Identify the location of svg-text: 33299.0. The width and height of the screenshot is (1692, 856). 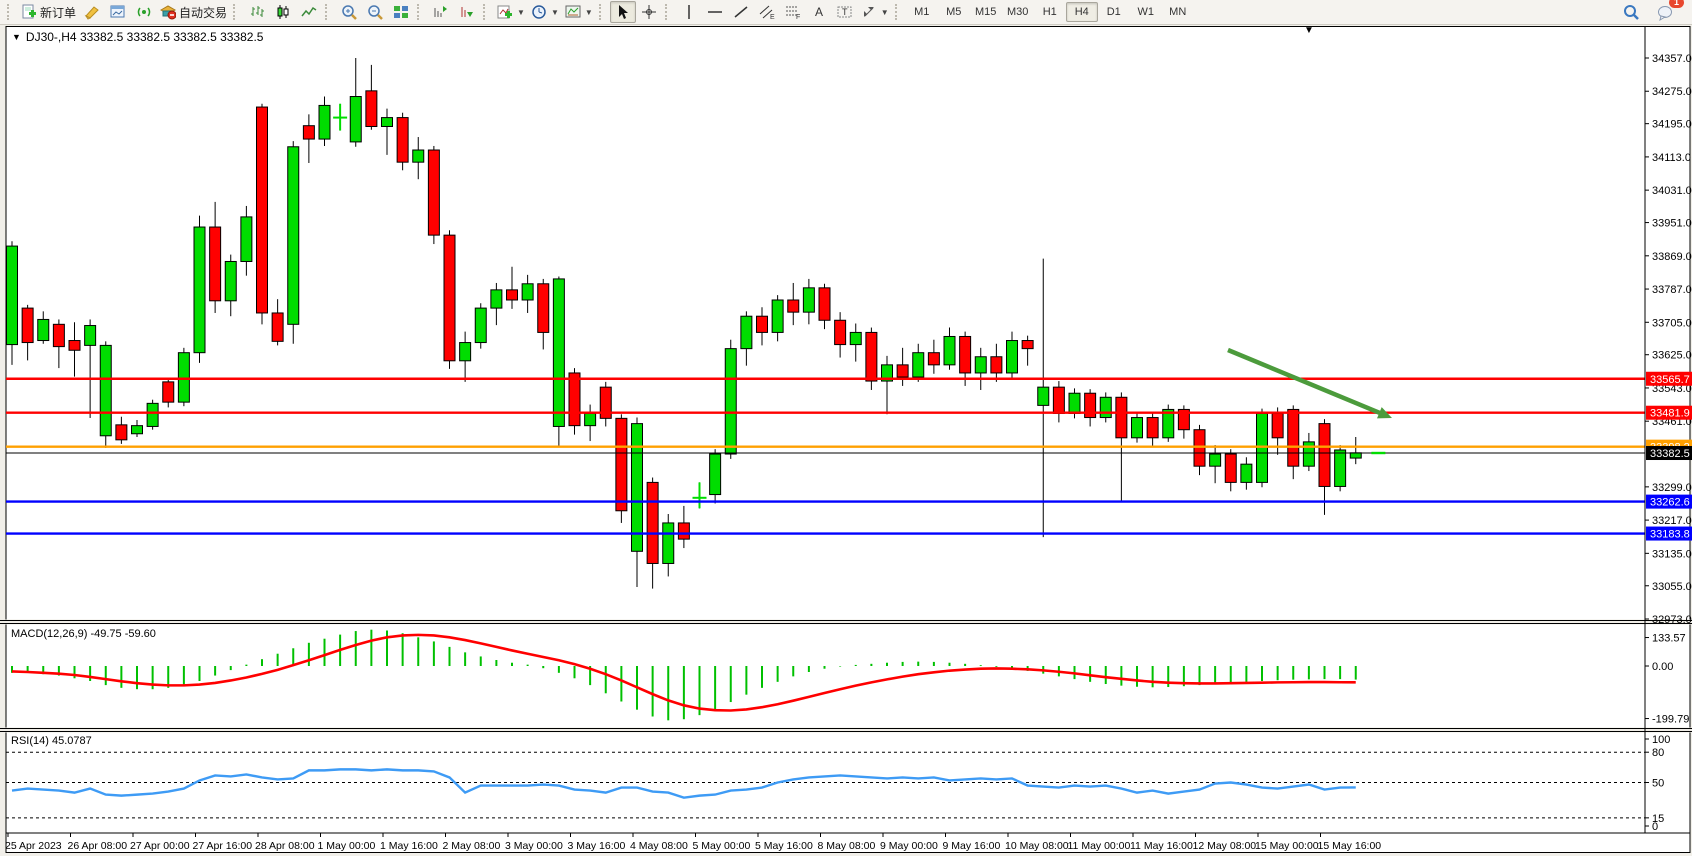
(1672, 488).